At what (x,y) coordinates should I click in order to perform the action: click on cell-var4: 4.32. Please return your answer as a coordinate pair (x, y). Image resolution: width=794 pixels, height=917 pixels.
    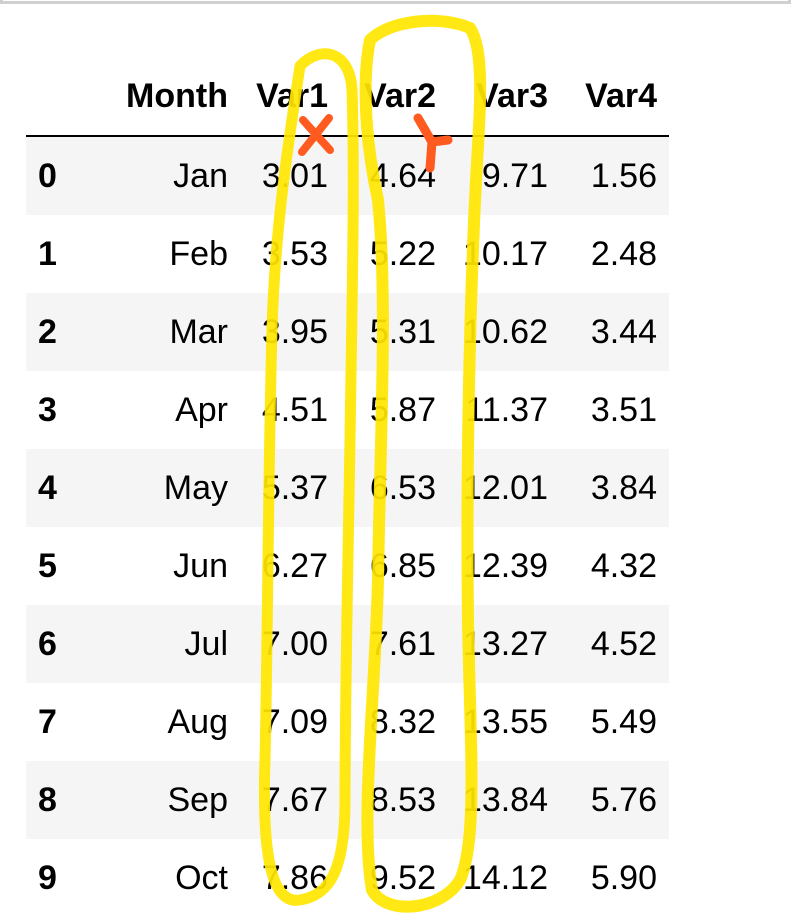
    Looking at the image, I should click on (623, 566).